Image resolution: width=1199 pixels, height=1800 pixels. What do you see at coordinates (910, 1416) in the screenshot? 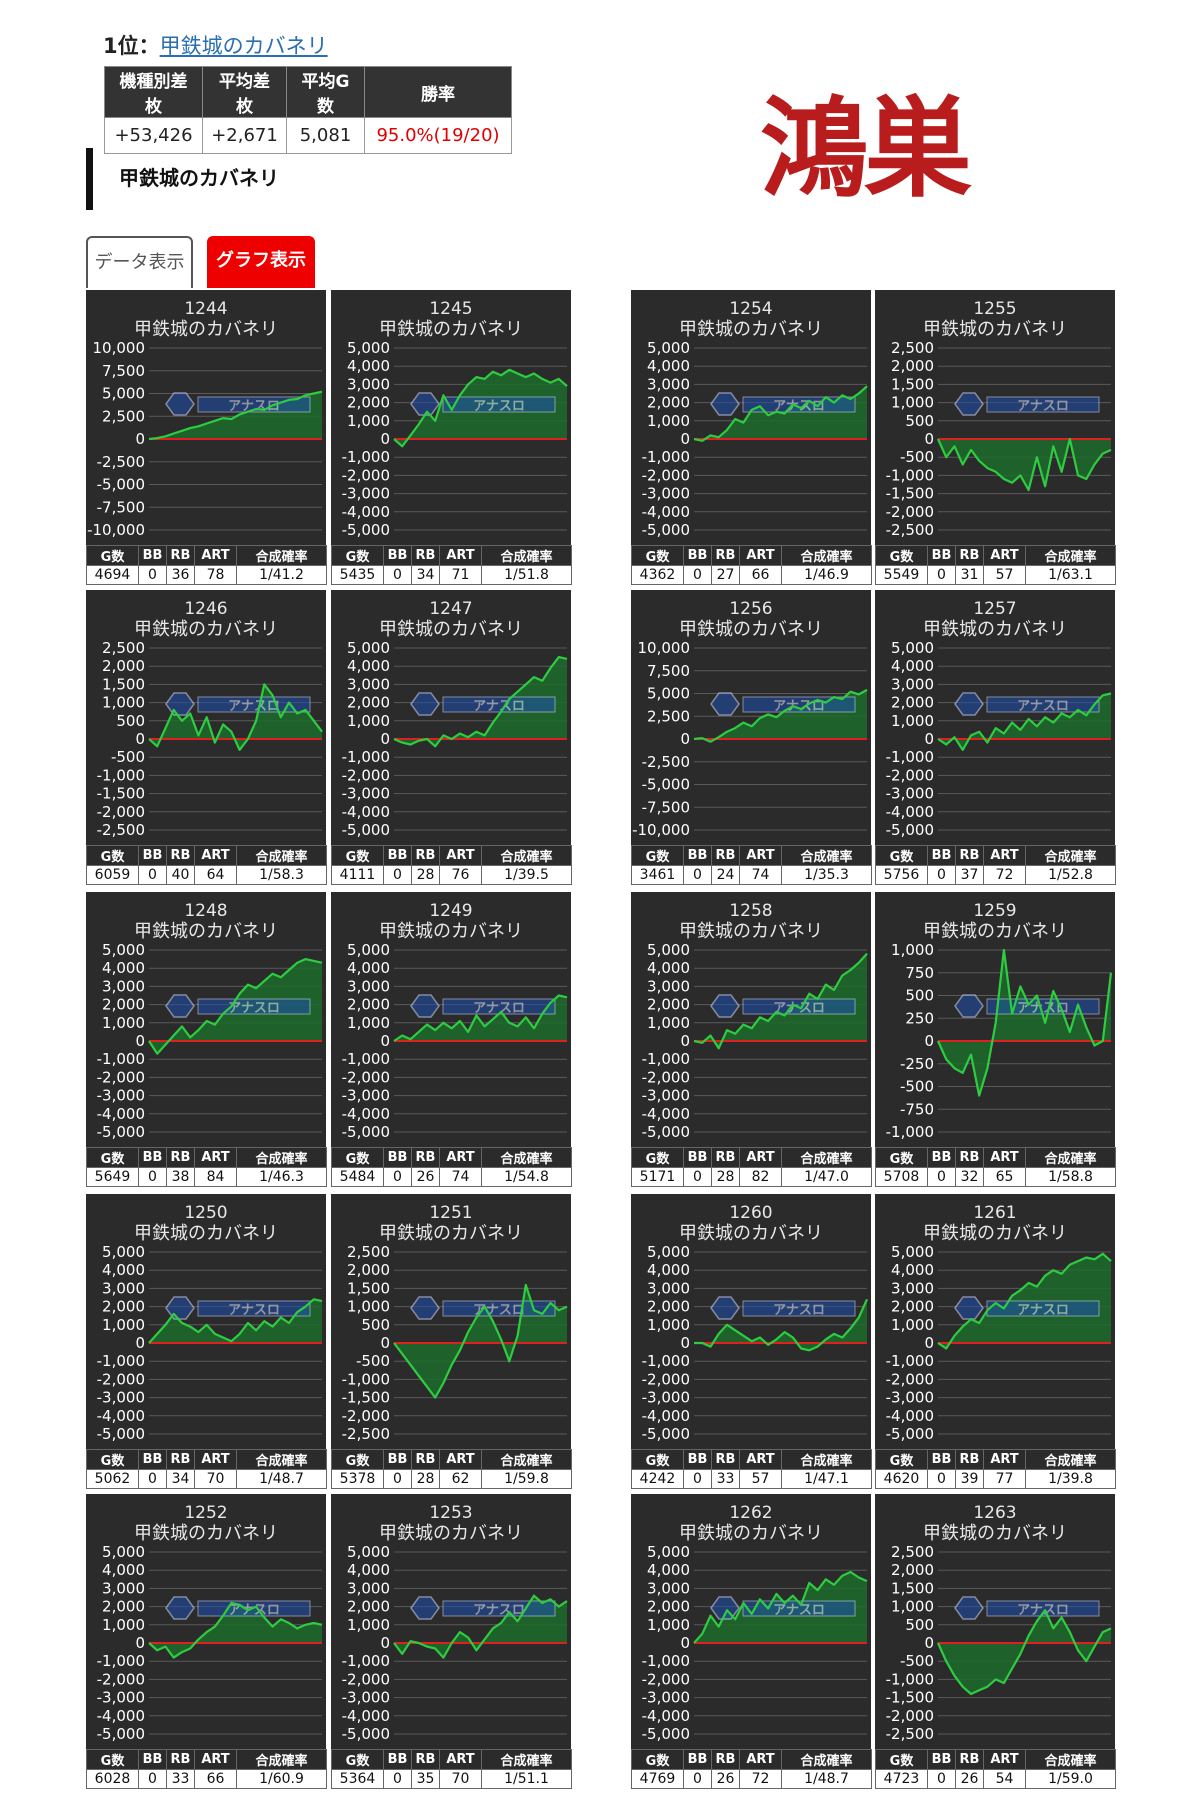
I see `y-tick-label: -4,000` at bounding box center [910, 1416].